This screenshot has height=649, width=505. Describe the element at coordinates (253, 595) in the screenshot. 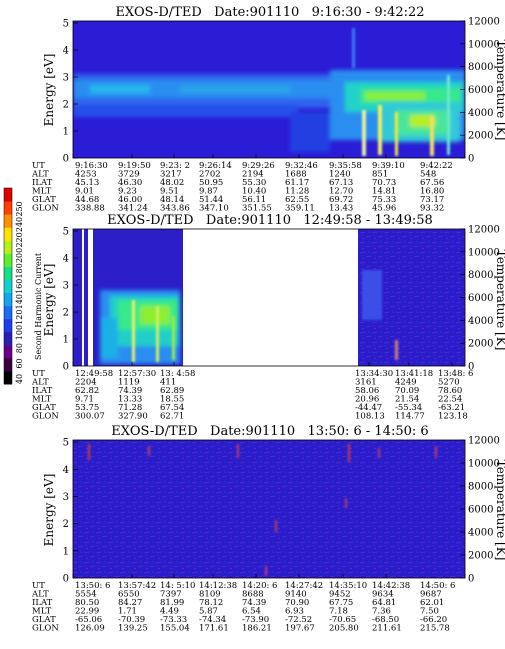

I see `table-cell: 8688` at that location.